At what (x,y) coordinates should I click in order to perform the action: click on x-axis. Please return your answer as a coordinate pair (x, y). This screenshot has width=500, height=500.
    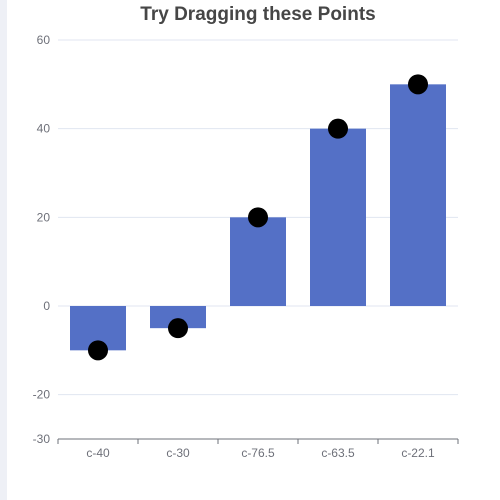
    Looking at the image, I should click on (258, 441).